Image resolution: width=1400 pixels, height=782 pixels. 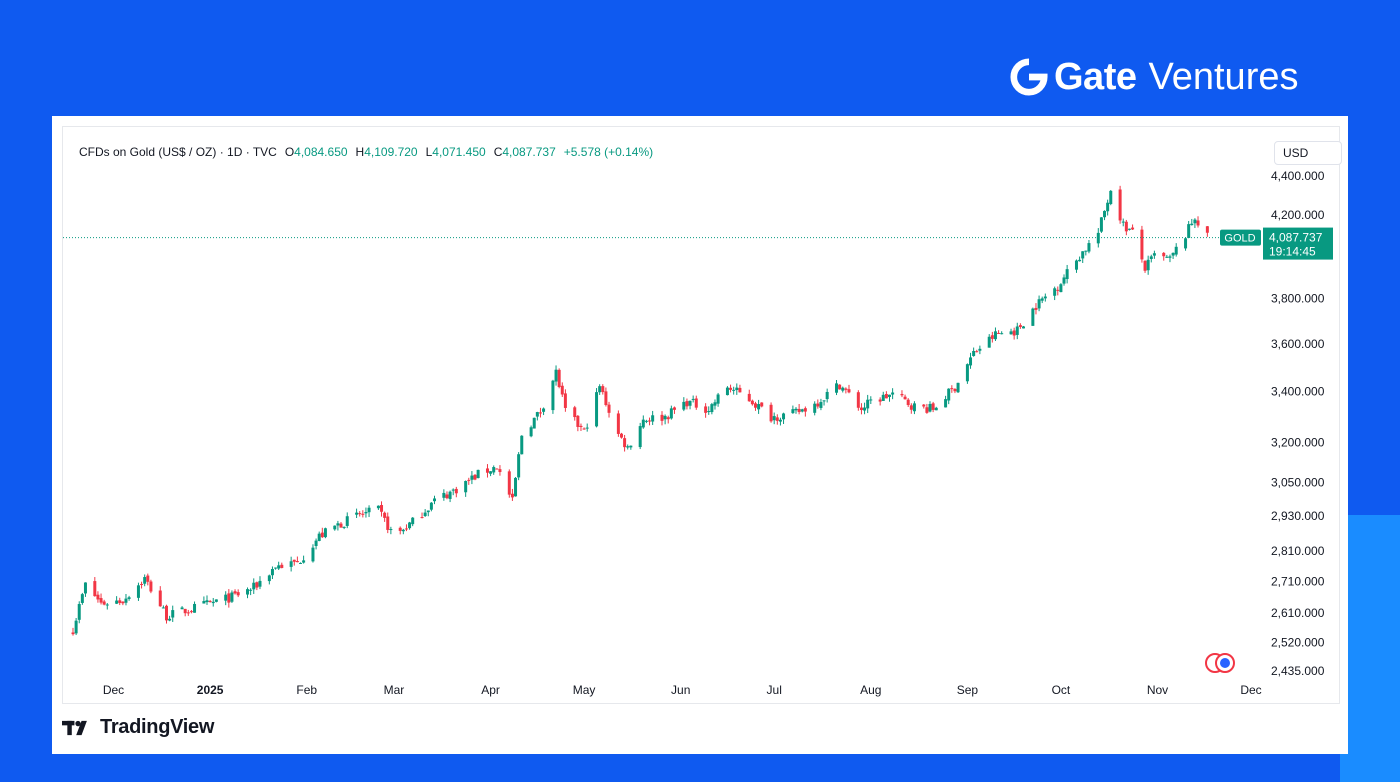 I want to click on legend-open-label: O, so click(x=289, y=152).